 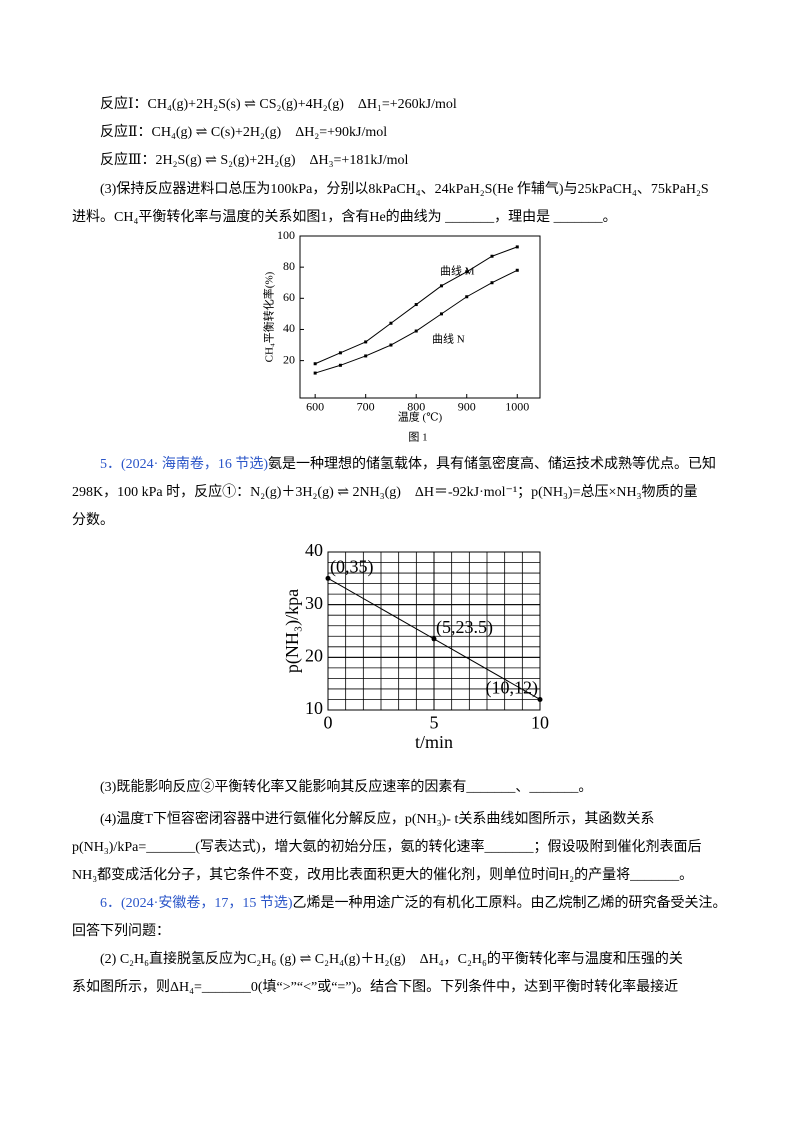 What do you see at coordinates (314, 603) in the screenshot?
I see `y-tick-label: 30` at bounding box center [314, 603].